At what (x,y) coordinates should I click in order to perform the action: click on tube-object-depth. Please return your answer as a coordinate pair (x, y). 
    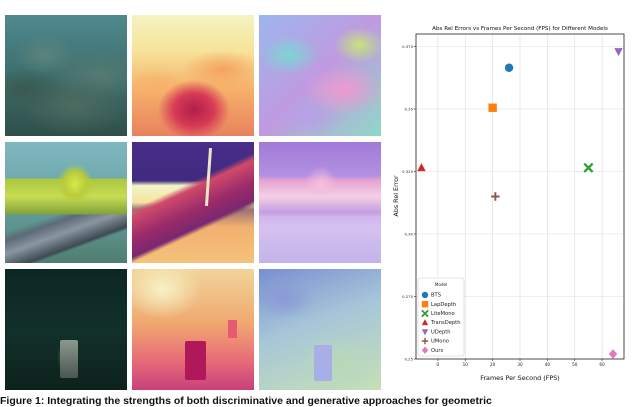
    Looking at the image, I should click on (195, 360).